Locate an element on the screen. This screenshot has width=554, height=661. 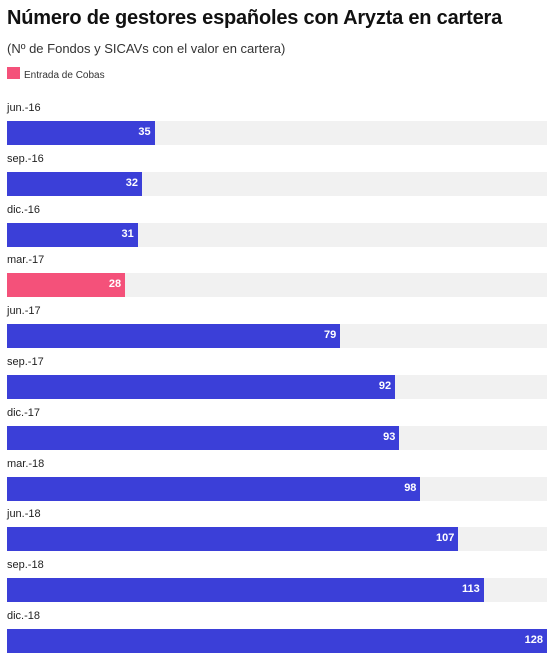
legend-label: Entrada de Cobas is located at coordinates (64, 75).